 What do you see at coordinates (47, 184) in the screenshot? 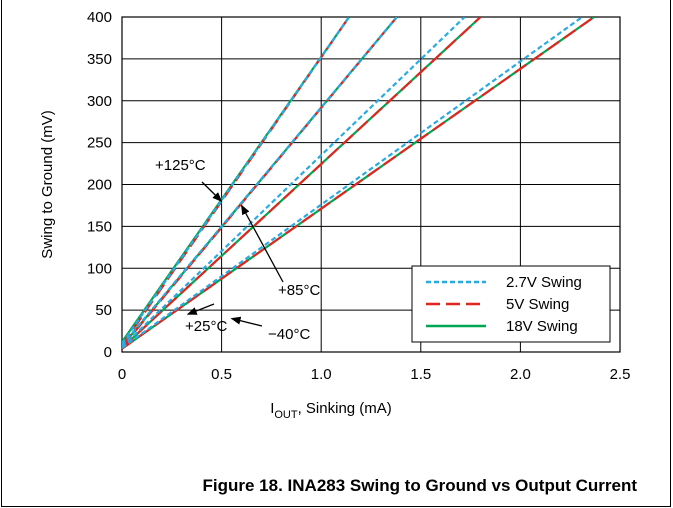
I see `y-axis-label: Swing to Ground (mV)` at bounding box center [47, 184].